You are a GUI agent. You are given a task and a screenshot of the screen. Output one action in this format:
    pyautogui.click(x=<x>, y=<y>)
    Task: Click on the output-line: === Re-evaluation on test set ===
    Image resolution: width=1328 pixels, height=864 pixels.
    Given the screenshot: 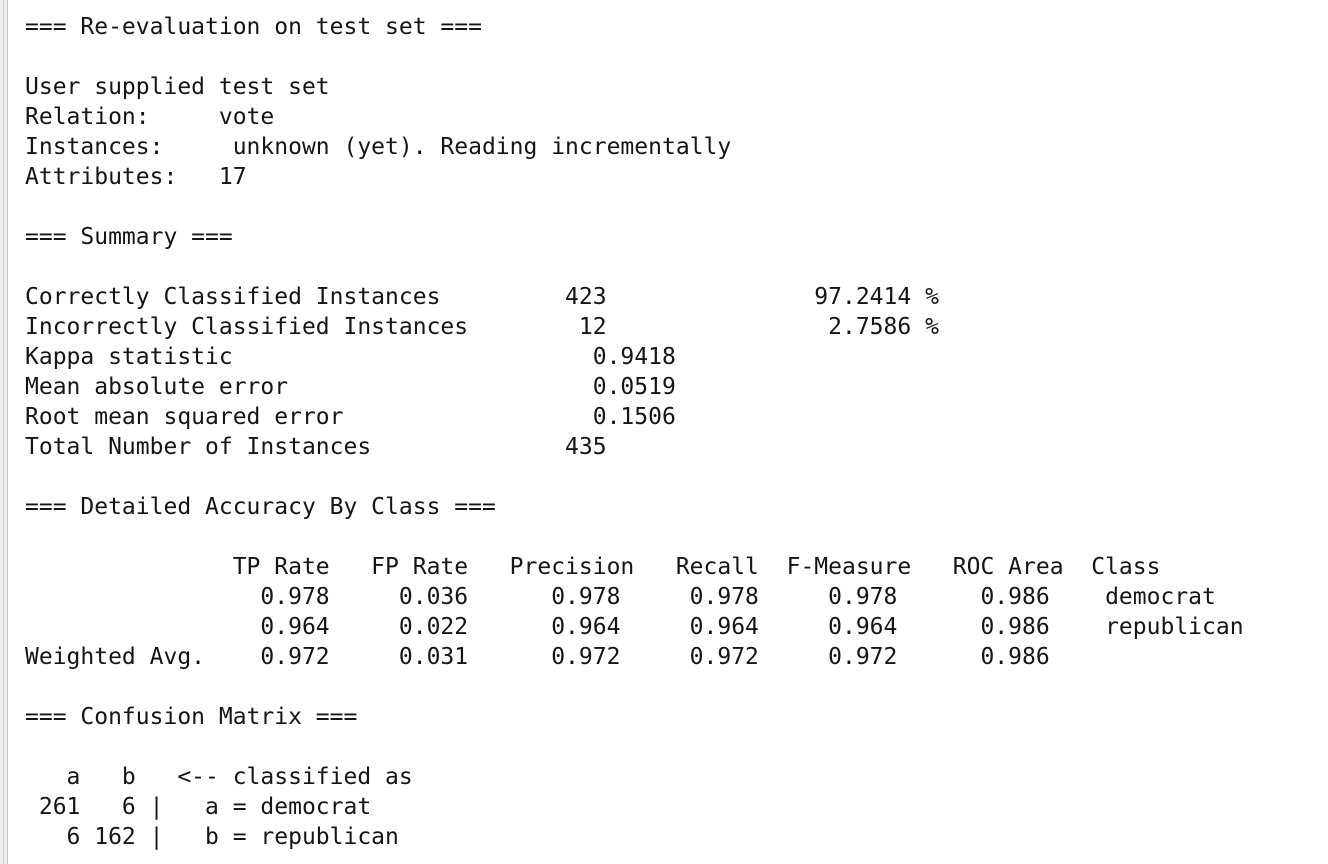 What is the action you would take?
    pyautogui.click(x=253, y=27)
    